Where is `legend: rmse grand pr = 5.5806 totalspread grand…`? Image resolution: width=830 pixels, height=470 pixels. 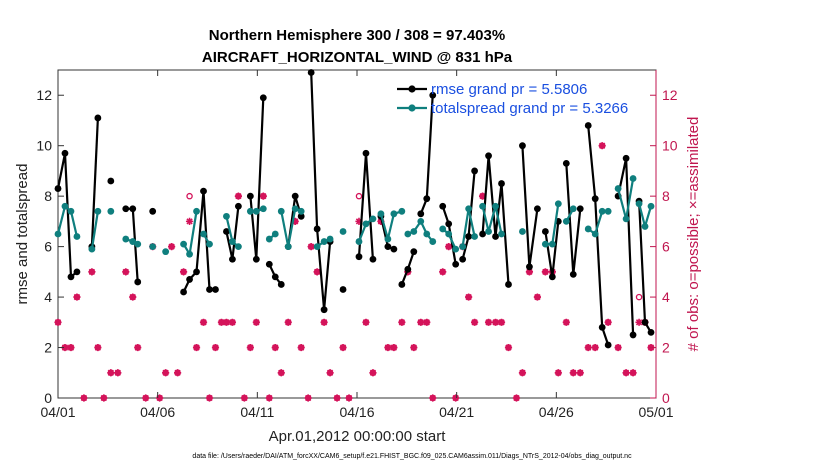
legend: rmse grand pr = 5.5806 totalspread grand… is located at coordinates (512, 99).